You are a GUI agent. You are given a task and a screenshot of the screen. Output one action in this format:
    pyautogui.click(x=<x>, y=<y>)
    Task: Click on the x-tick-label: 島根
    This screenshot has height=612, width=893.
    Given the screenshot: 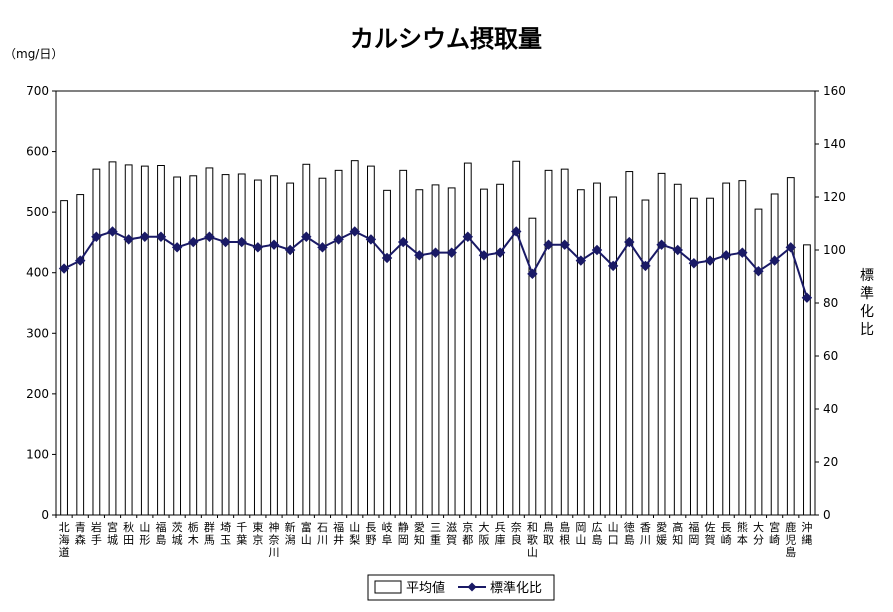 What is the action you would take?
    pyautogui.click(x=564, y=533)
    